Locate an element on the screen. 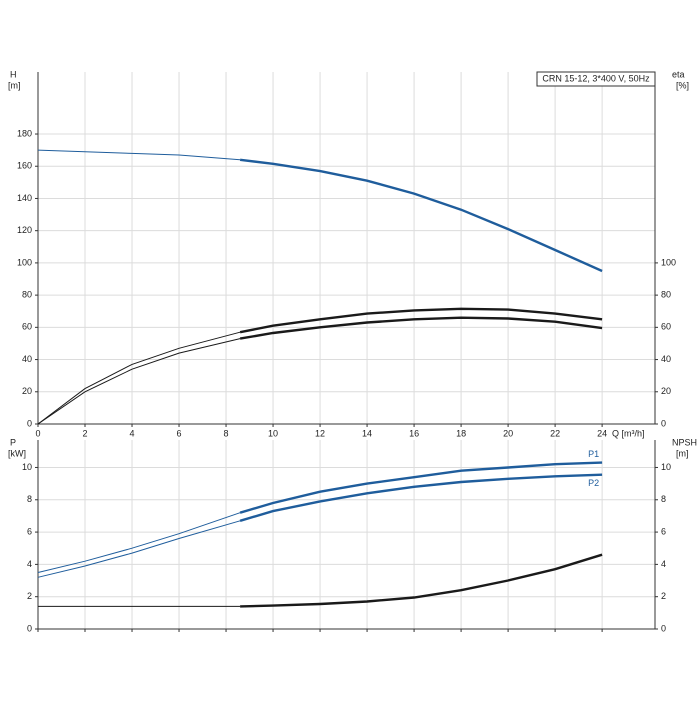 The width and height of the screenshot is (700, 705). y2-unit: [%] is located at coordinates (682, 85).